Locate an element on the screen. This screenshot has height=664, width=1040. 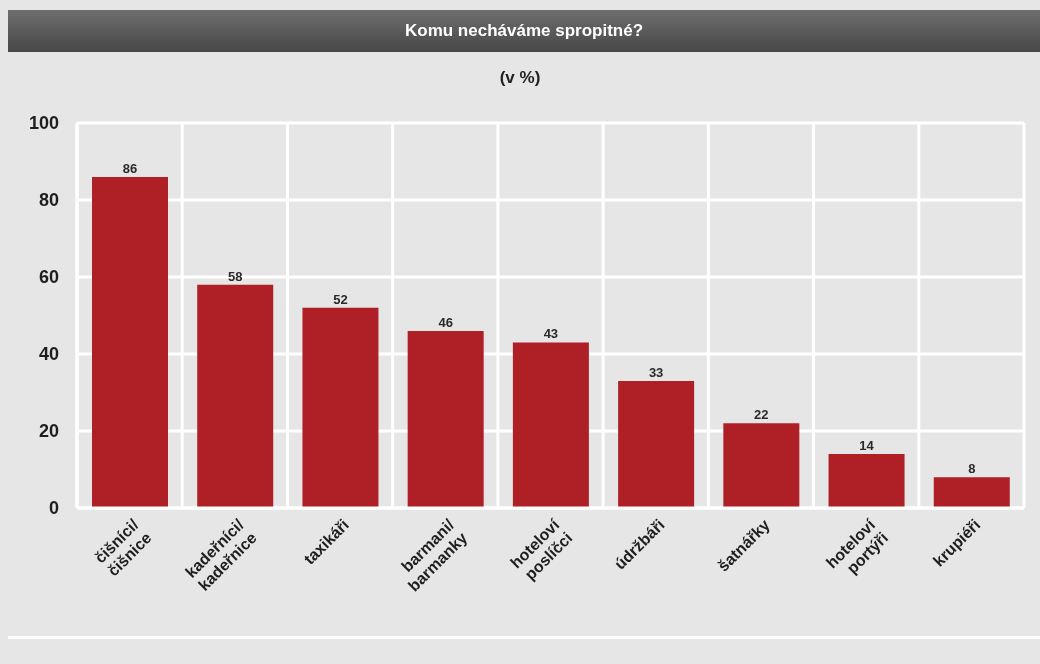
y-tick-label: 0 is located at coordinates (53, 508).